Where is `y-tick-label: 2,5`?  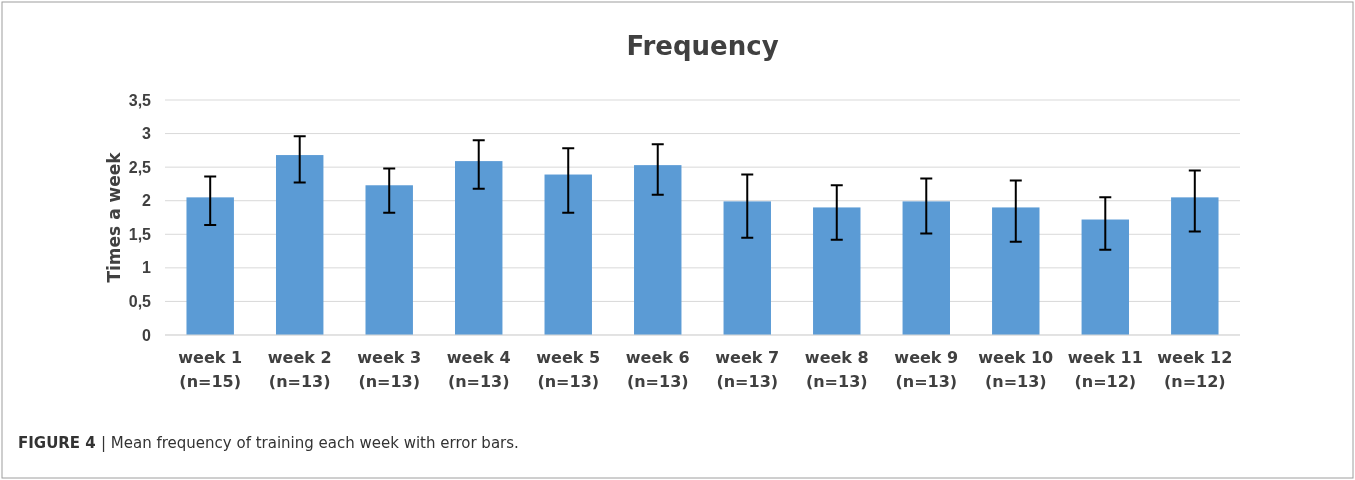
y-tick-label: 2,5 is located at coordinates (140, 167).